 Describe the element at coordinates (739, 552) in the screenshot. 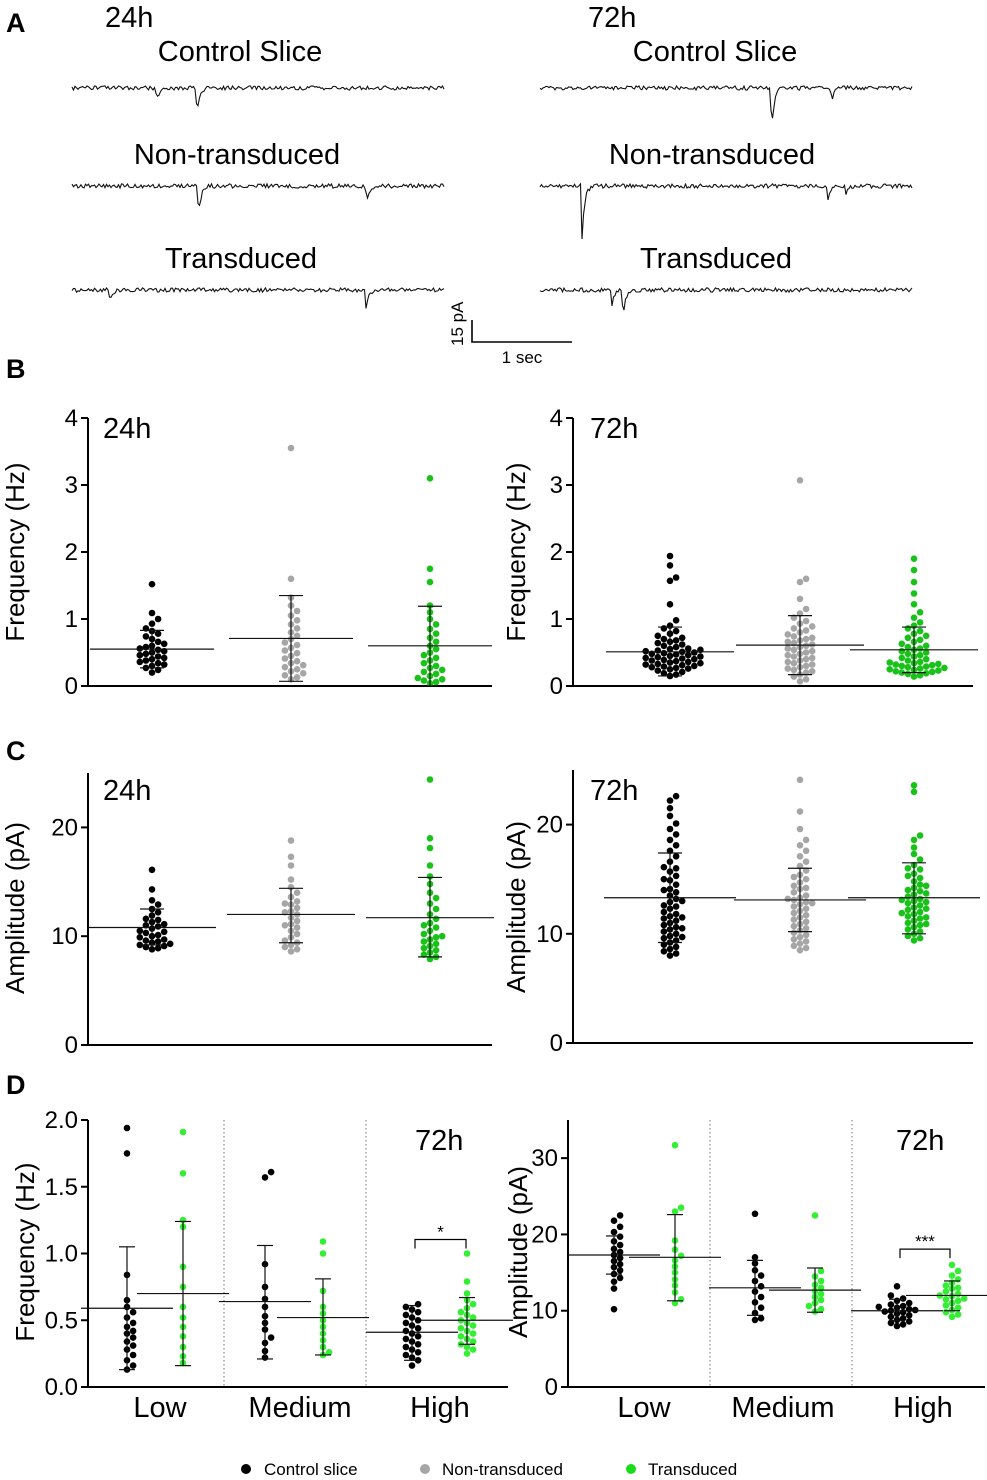

I see `chart-frequency-72h: 0 1 2 3 4 72h Frequency (Hz)` at that location.